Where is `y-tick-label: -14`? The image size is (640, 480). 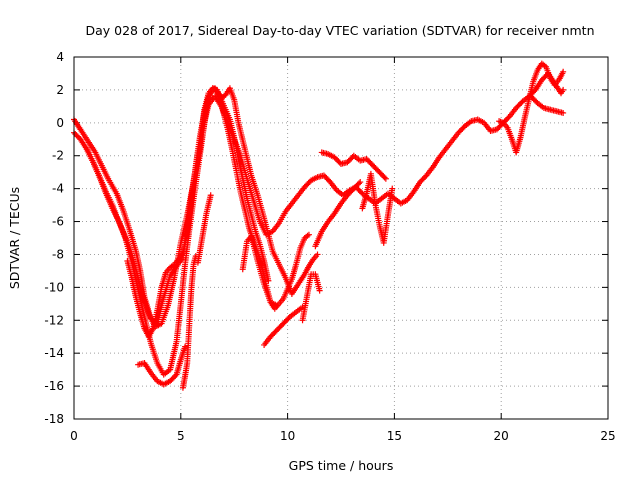 y-tick-label: -14 is located at coordinates (54, 353).